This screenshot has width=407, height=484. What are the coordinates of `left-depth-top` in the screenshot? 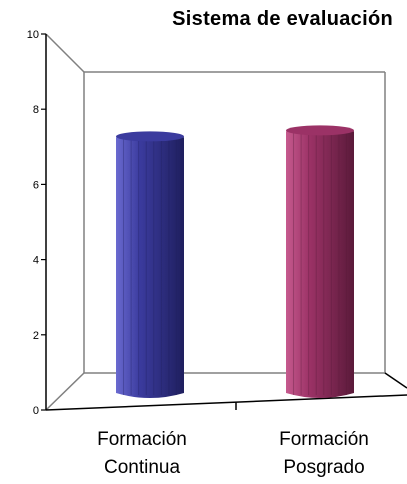 It's located at (65, 53).